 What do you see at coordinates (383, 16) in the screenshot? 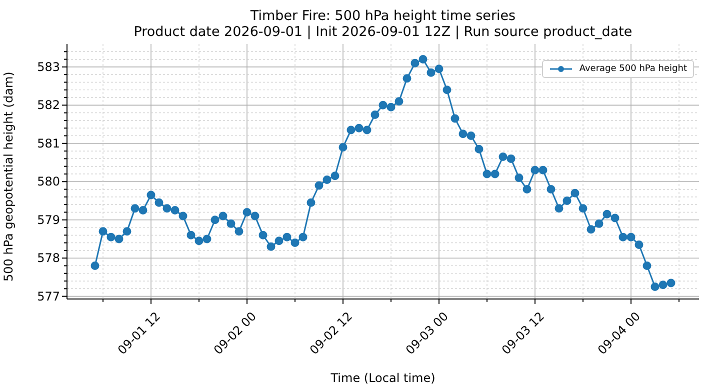
I see `chart-title: Timber Fire: 500 hPa height time series` at bounding box center [383, 16].